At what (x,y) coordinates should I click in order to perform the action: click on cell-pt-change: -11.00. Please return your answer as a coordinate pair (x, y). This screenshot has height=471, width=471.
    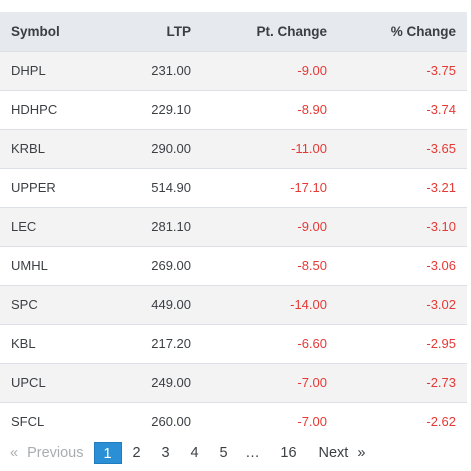
    Looking at the image, I should click on (309, 148).